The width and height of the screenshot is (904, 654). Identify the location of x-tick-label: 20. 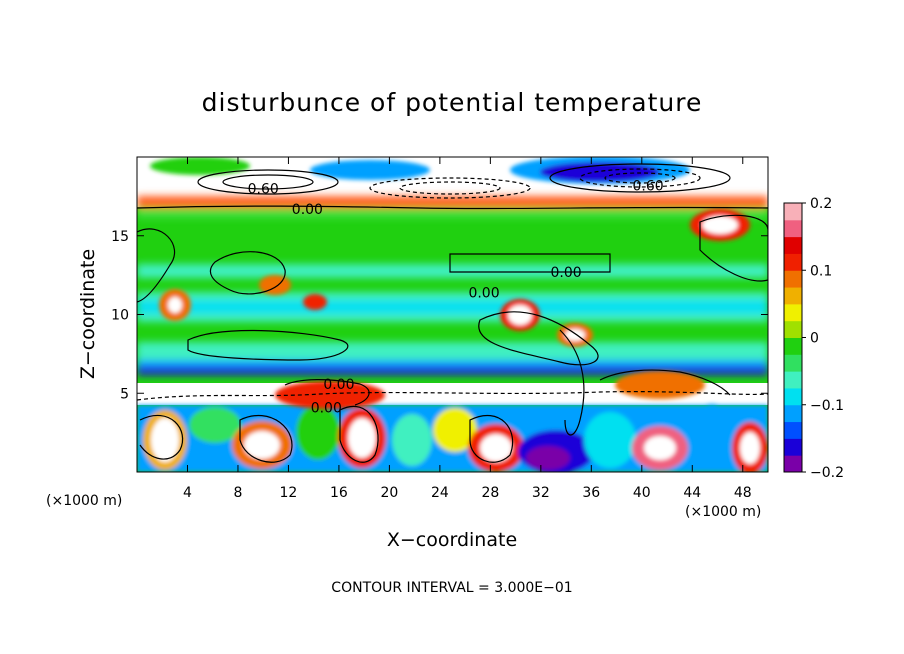
(389, 493).